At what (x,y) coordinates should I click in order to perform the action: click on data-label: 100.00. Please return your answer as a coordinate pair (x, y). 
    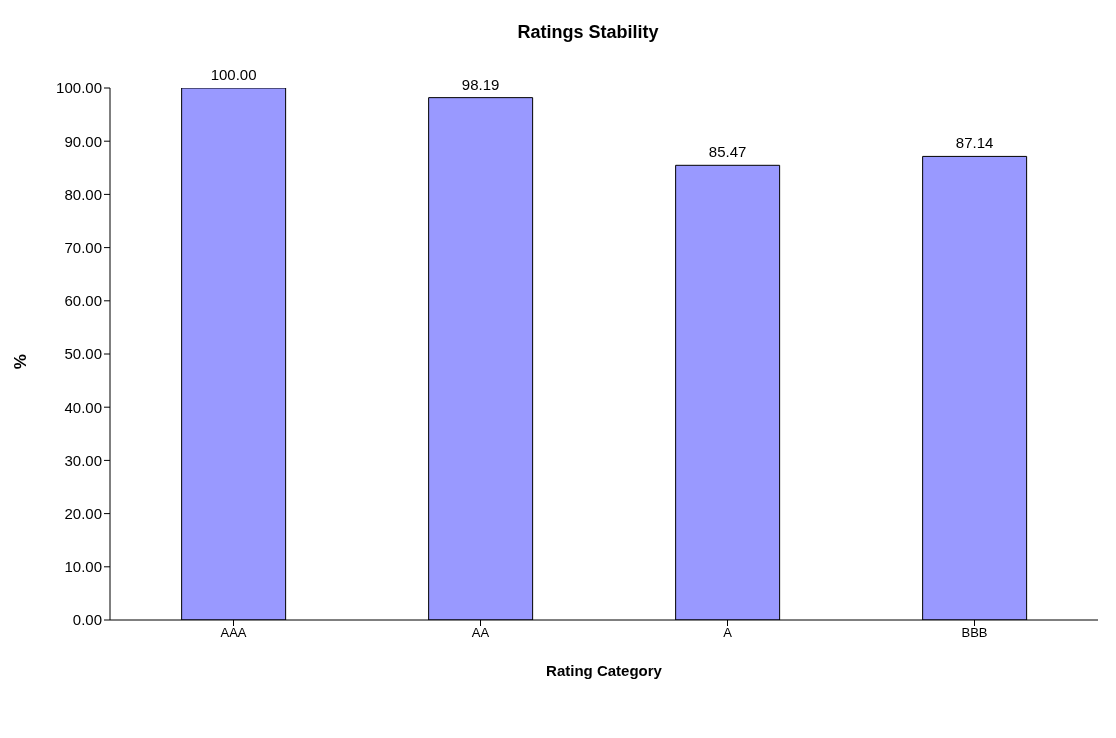
    Looking at the image, I should click on (233, 74).